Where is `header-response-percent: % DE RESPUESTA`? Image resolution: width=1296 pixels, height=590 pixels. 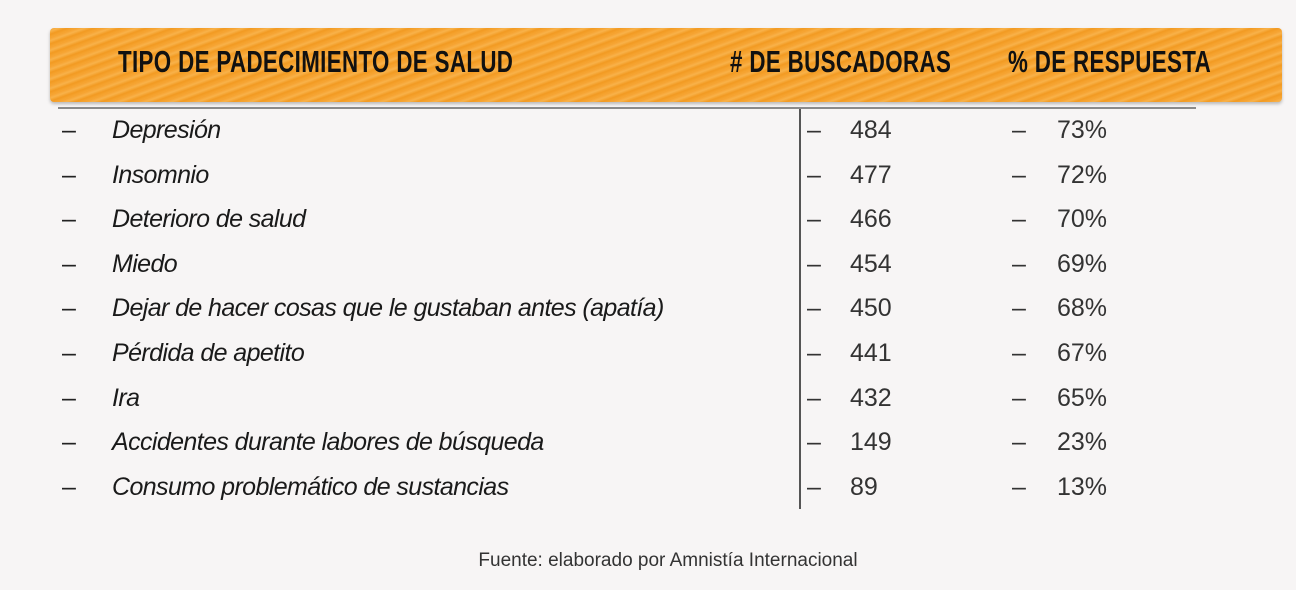 header-response-percent: % DE RESPUESTA is located at coordinates (1110, 61).